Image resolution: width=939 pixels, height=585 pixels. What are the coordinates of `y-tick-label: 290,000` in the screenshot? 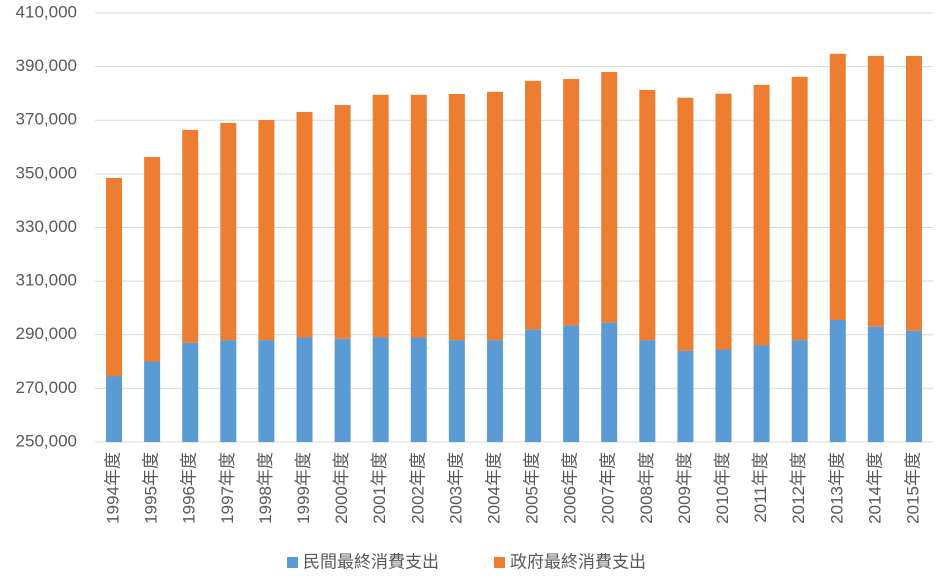 It's located at (46, 333).